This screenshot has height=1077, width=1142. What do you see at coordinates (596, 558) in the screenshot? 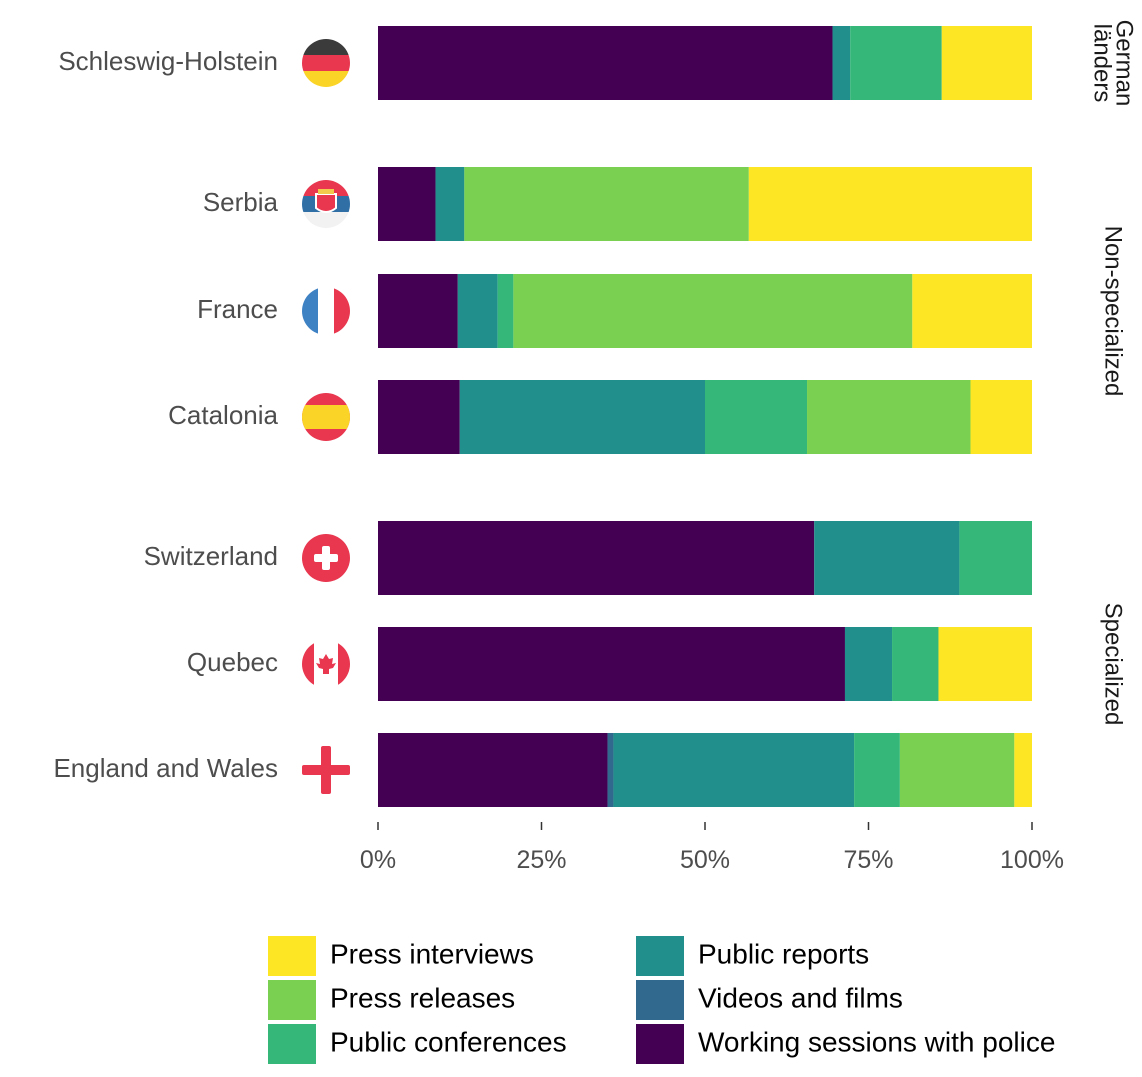
I see `bar-switzerland-working-sessions-with-police` at bounding box center [596, 558].